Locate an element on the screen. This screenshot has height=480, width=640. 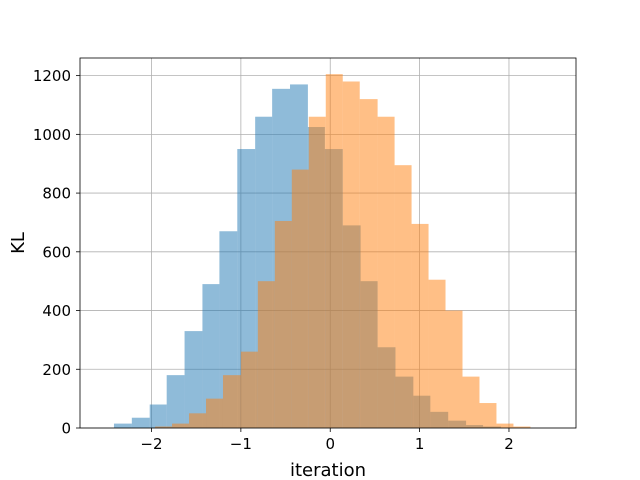
x-tick-label: −1 is located at coordinates (241, 444).